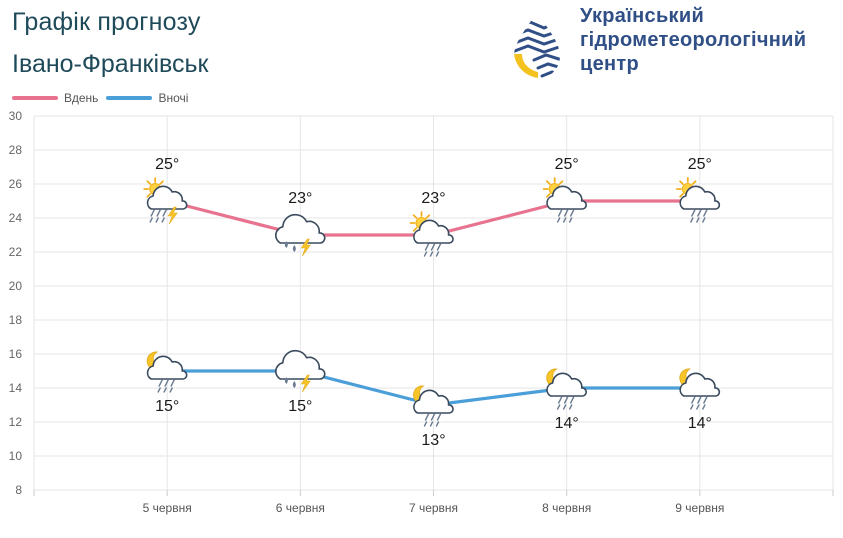 The image size is (843, 538). What do you see at coordinates (537, 44) in the screenshot?
I see `uhmc-logo-icon` at bounding box center [537, 44].